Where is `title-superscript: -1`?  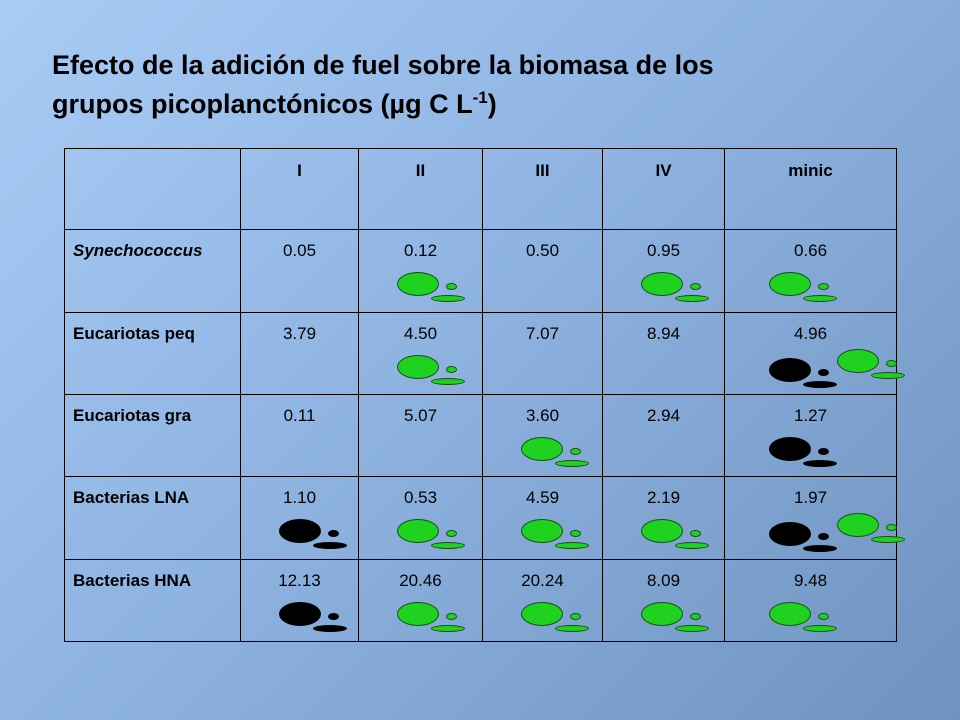
title-superscript: -1 is located at coordinates (480, 97).